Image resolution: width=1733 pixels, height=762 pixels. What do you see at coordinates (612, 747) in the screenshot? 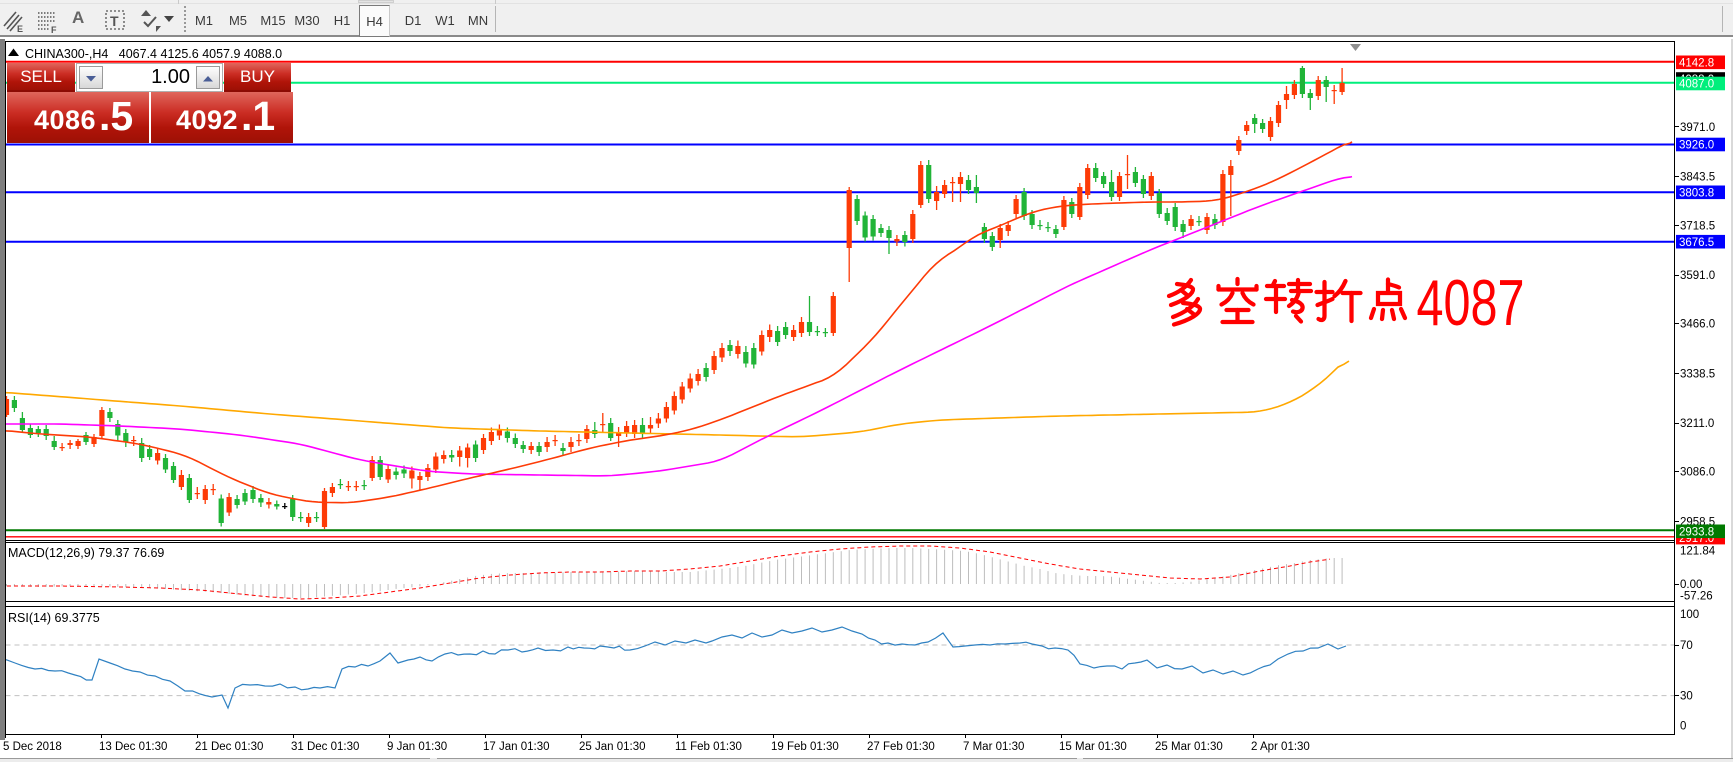
I see `svg-text: 25 Jan 01:30` at bounding box center [612, 747].